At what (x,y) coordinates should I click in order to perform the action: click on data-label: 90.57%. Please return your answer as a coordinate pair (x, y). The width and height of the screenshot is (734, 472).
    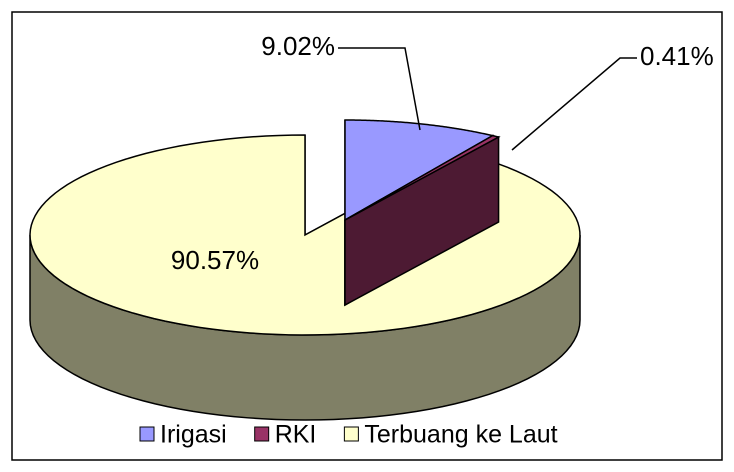
    Looking at the image, I should click on (215, 260).